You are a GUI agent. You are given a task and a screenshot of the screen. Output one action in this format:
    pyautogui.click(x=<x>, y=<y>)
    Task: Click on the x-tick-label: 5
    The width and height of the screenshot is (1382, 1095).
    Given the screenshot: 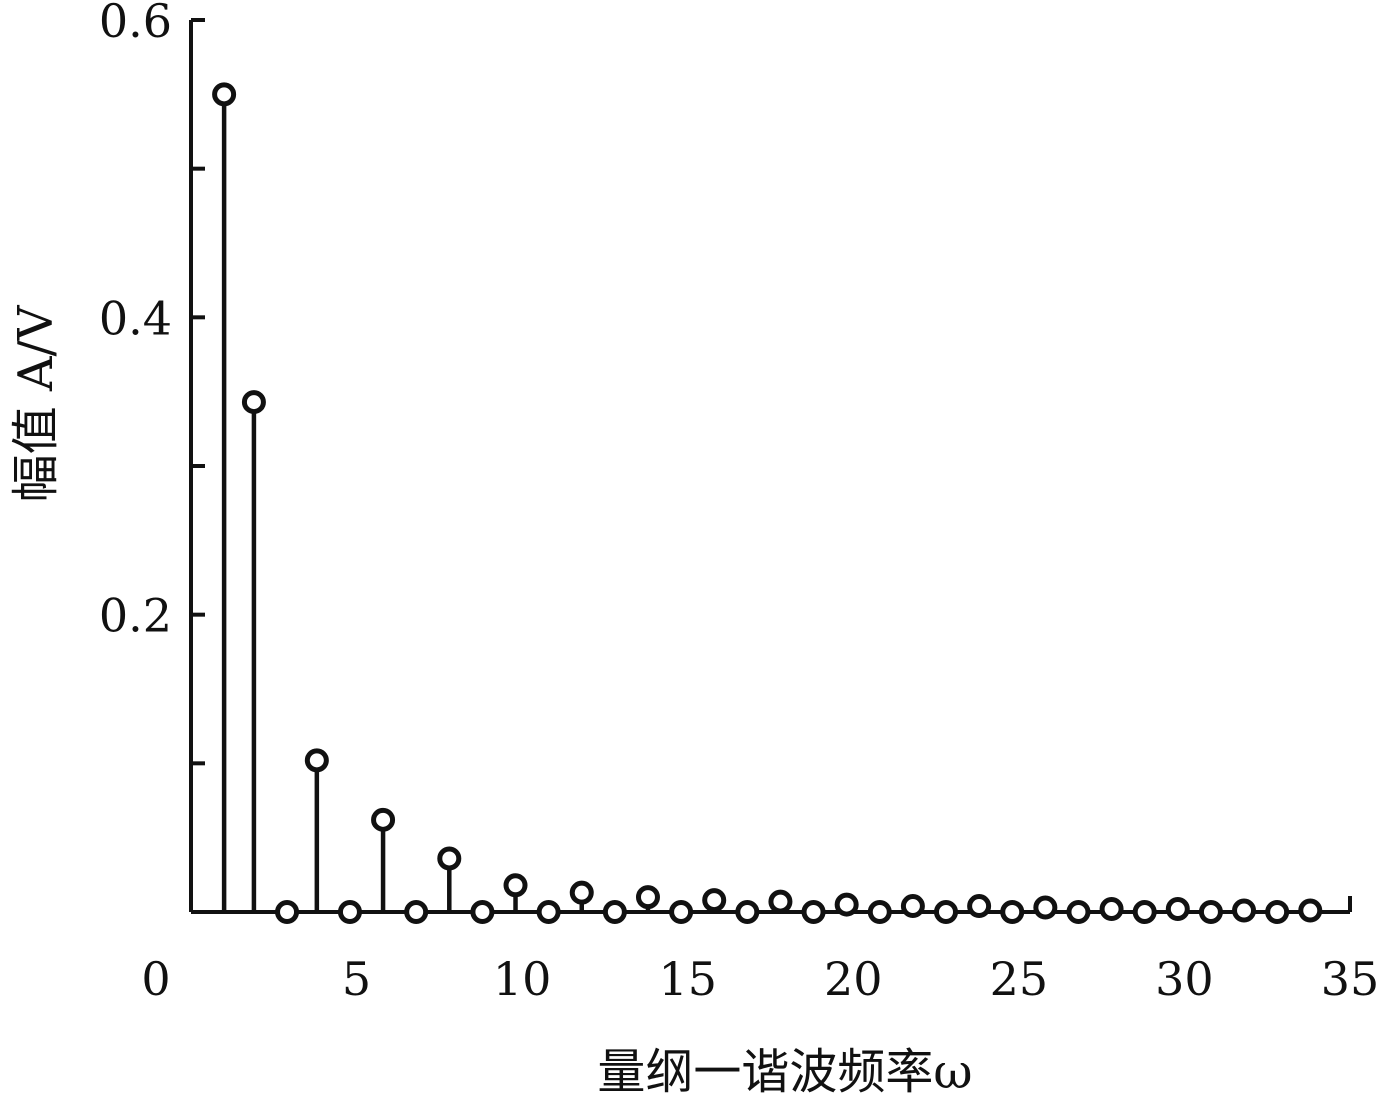 What is the action you would take?
    pyautogui.click(x=356, y=979)
    